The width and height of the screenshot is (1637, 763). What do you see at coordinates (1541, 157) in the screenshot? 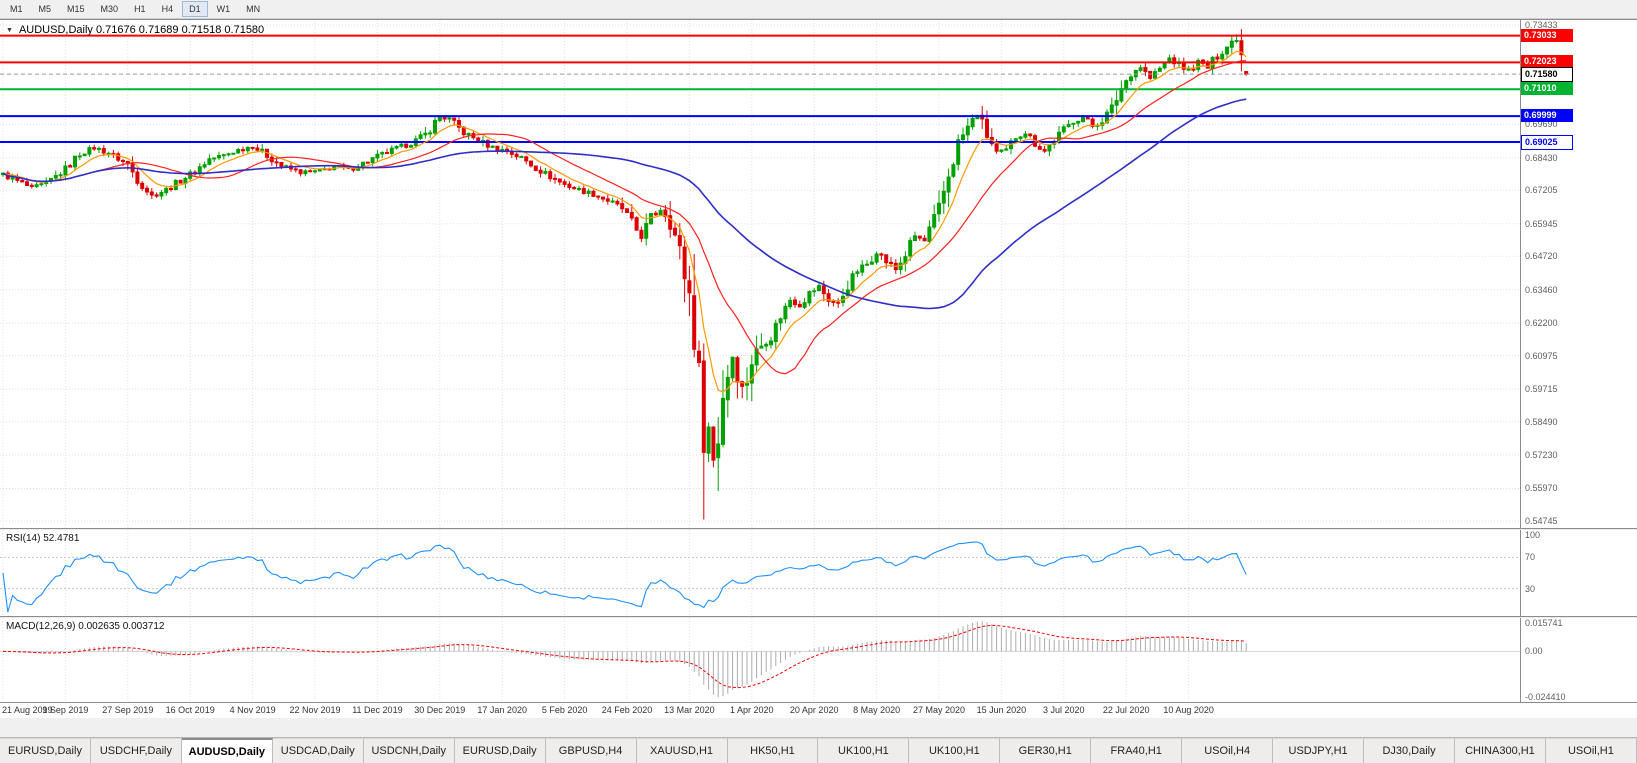
I see `price-axis-label: 0.68430` at bounding box center [1541, 157].